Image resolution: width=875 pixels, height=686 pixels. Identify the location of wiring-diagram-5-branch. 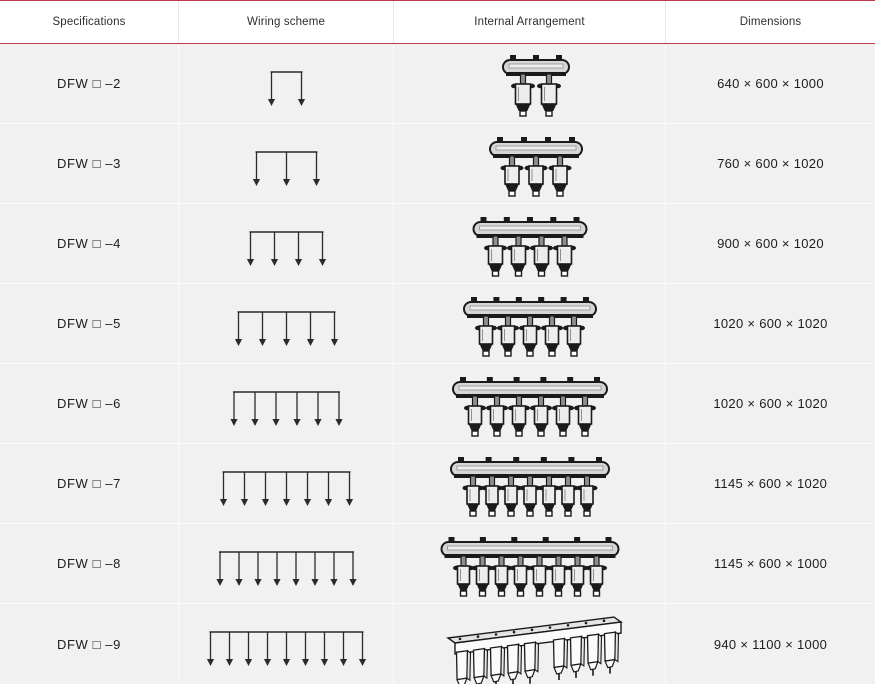
(286, 324).